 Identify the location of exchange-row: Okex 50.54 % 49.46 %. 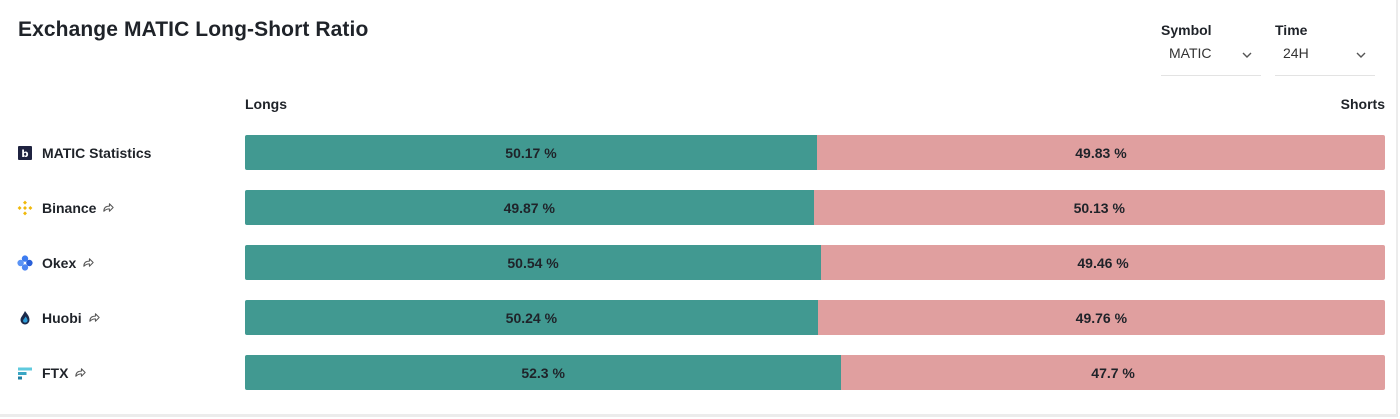
(698, 262).